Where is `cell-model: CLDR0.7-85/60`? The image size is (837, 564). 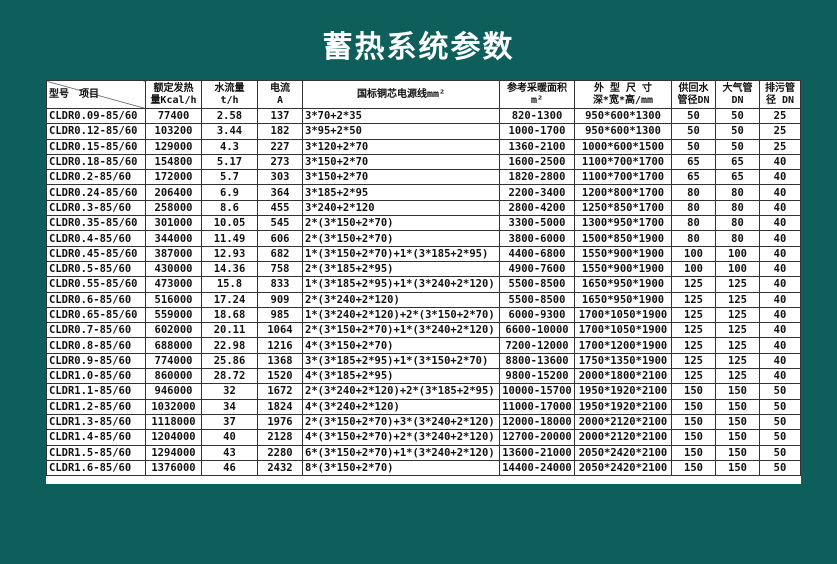
cell-model: CLDR0.7-85/60 is located at coordinates (96, 330).